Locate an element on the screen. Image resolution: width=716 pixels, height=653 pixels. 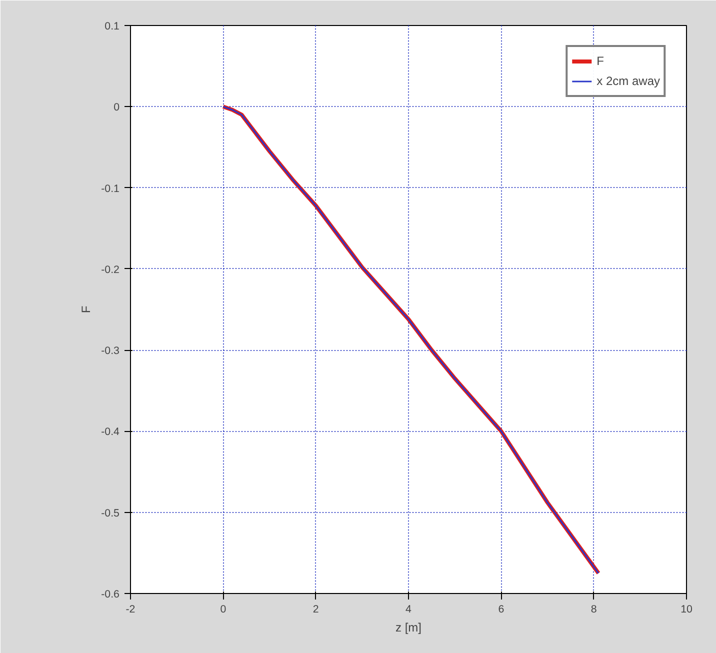
x-tick-label: 10 is located at coordinates (686, 610).